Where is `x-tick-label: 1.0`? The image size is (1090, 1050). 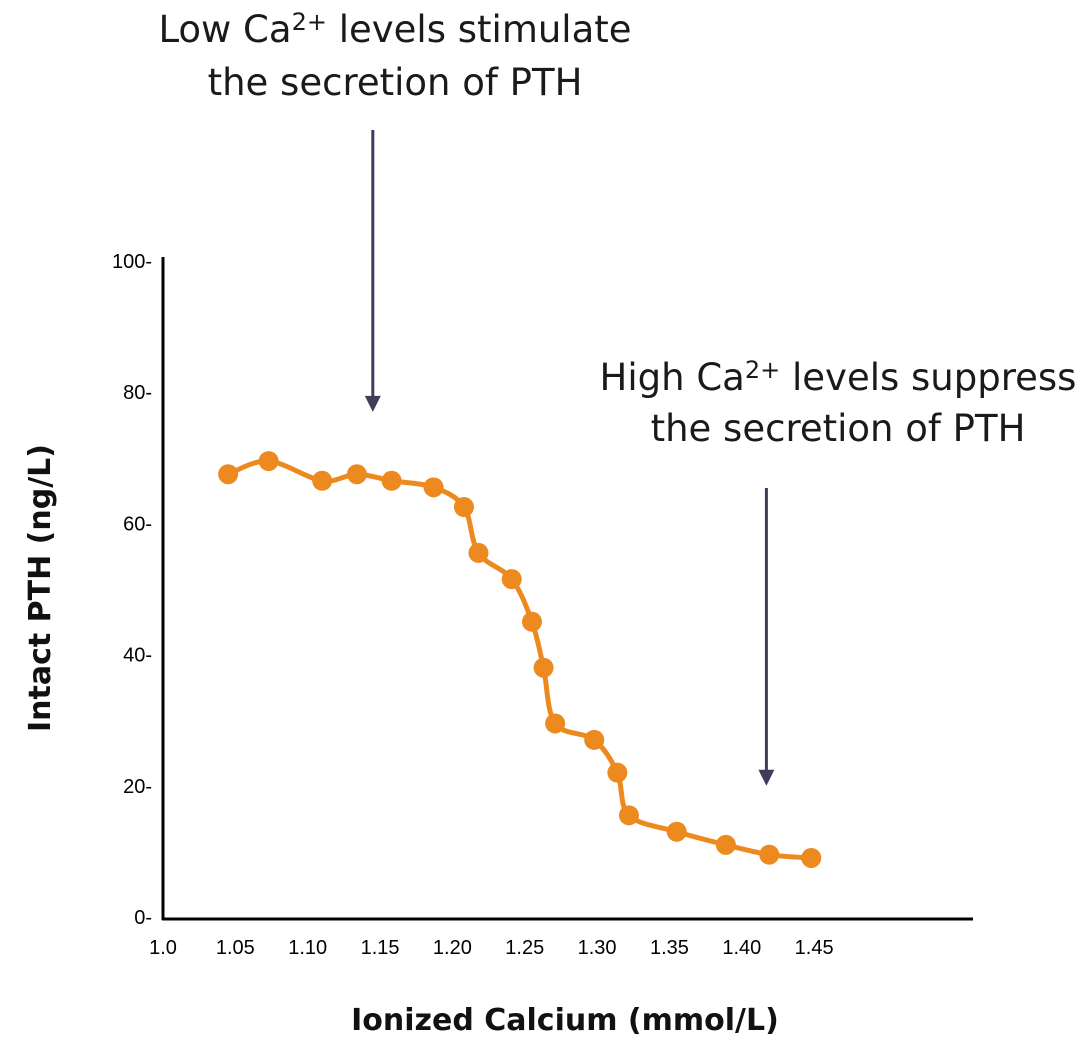
x-tick-label: 1.0 is located at coordinates (163, 948).